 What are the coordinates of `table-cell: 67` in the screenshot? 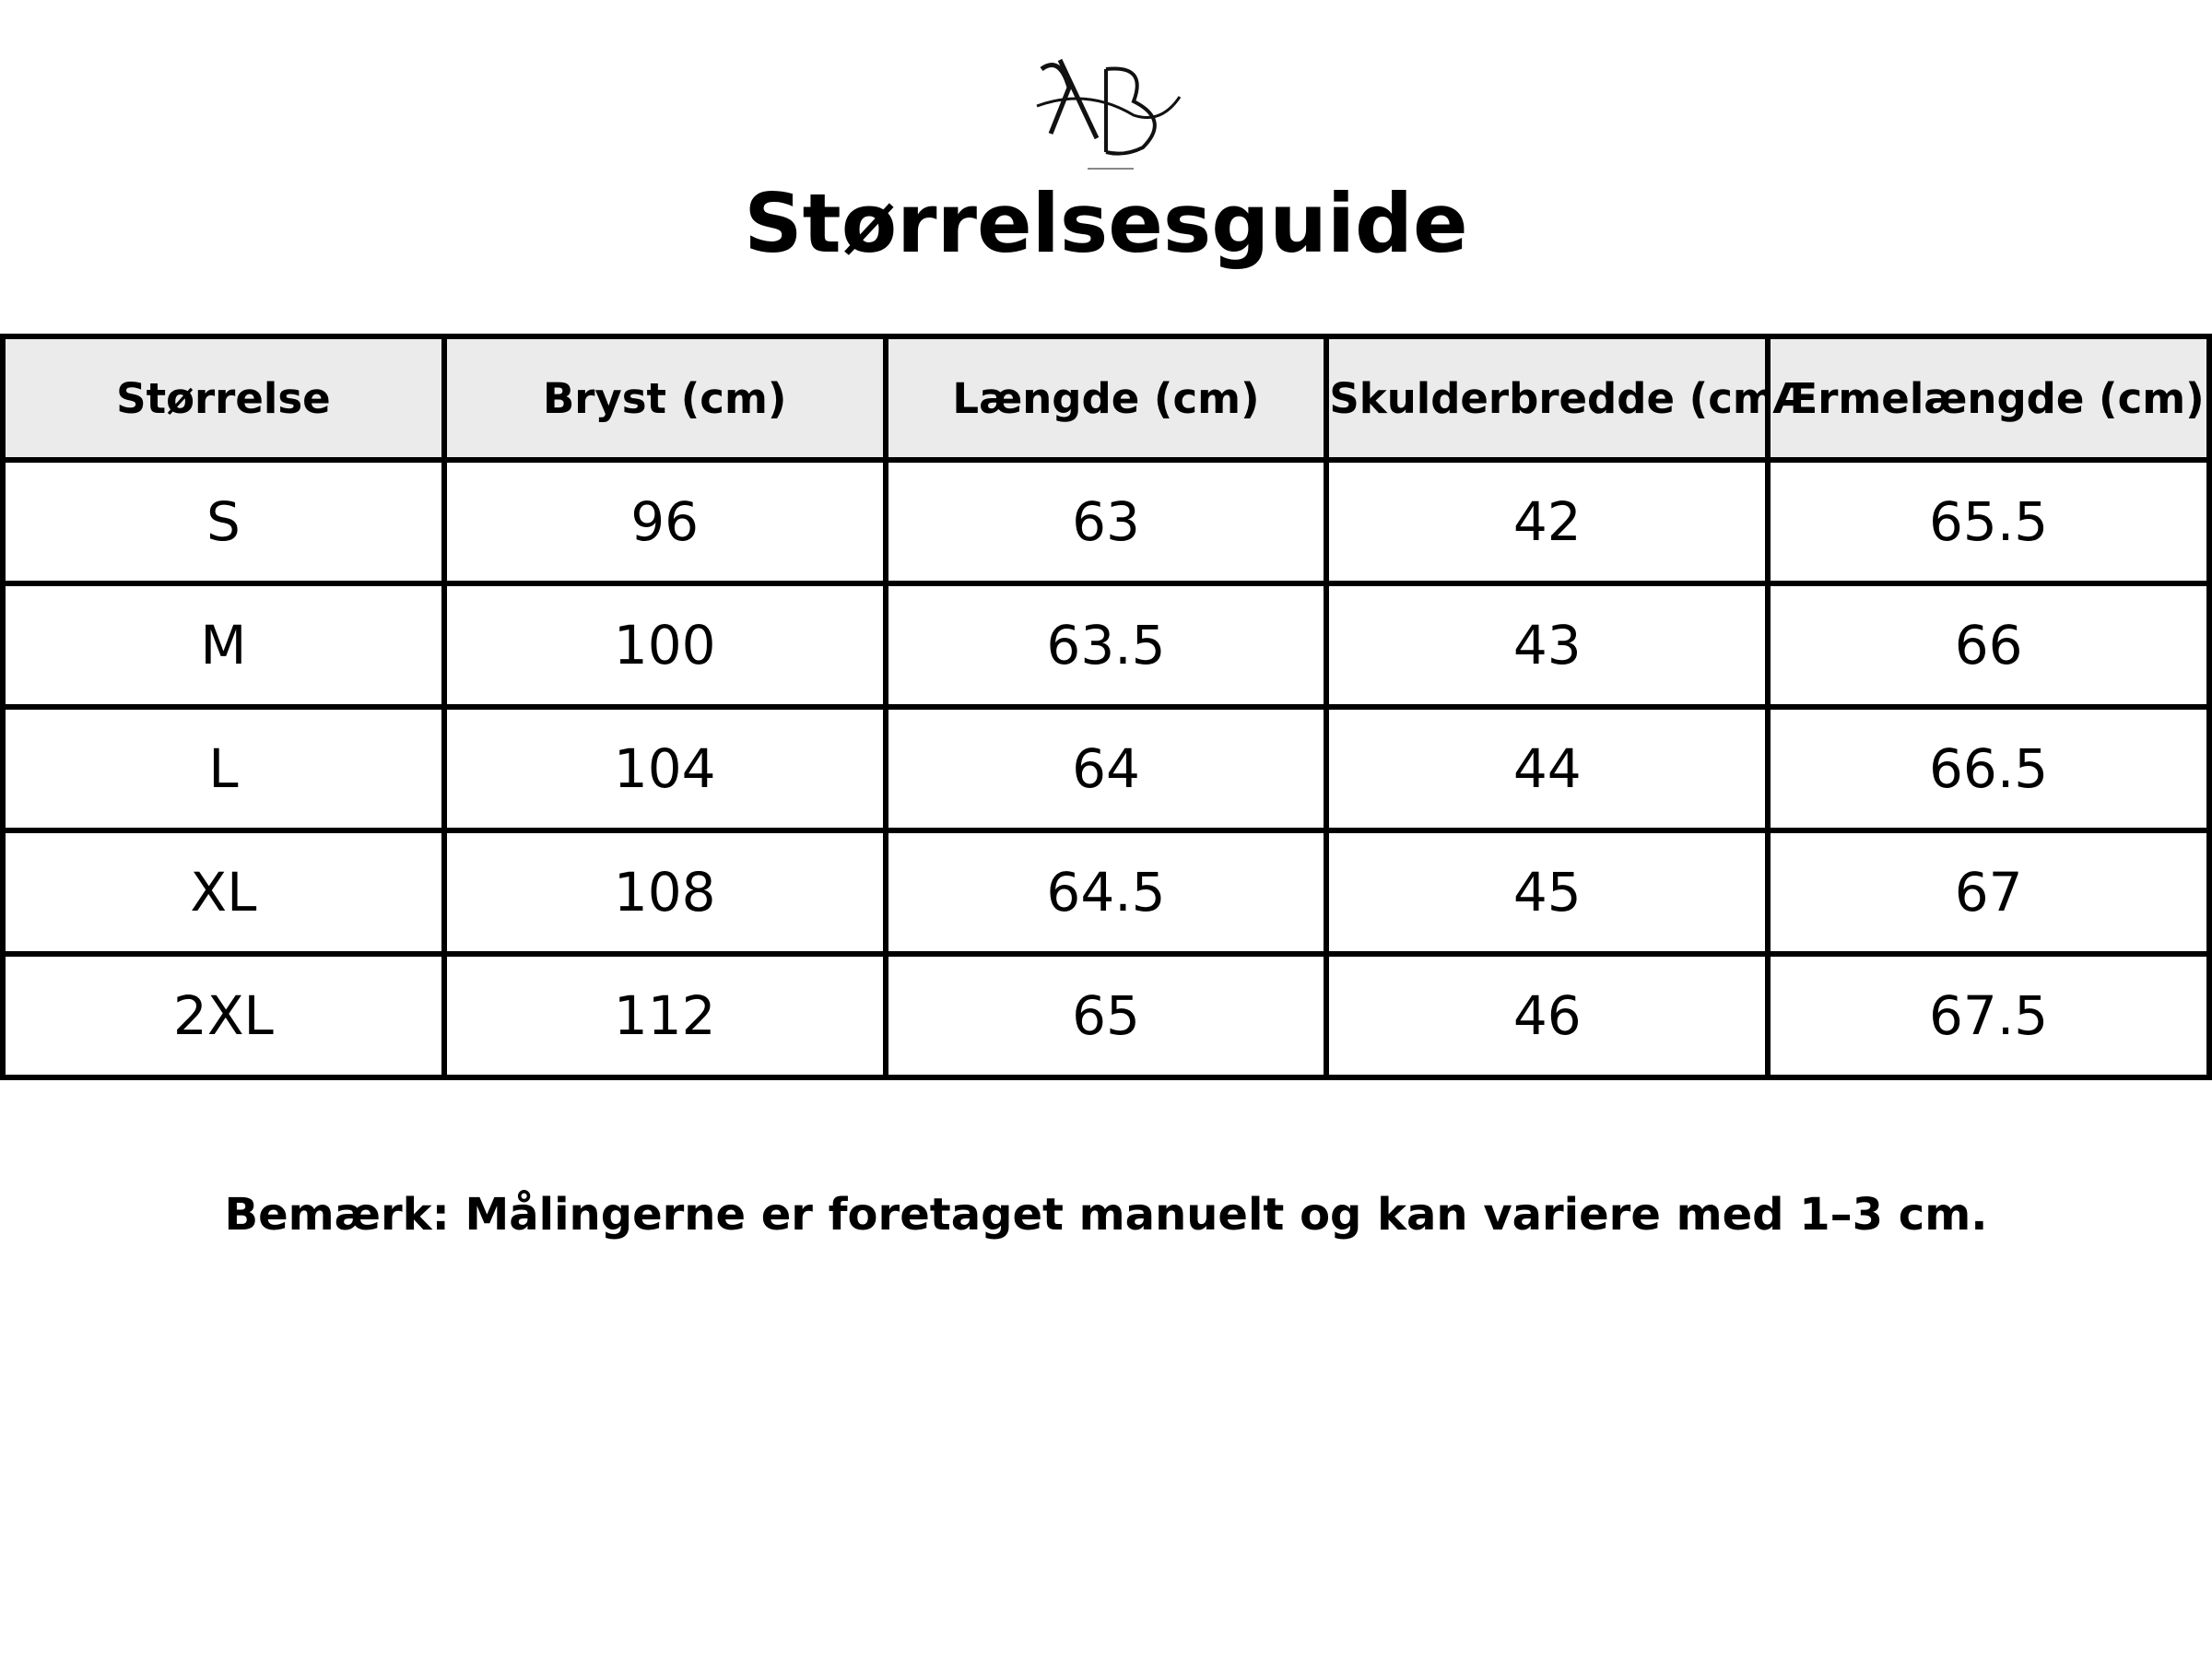 It's located at (1988, 892).